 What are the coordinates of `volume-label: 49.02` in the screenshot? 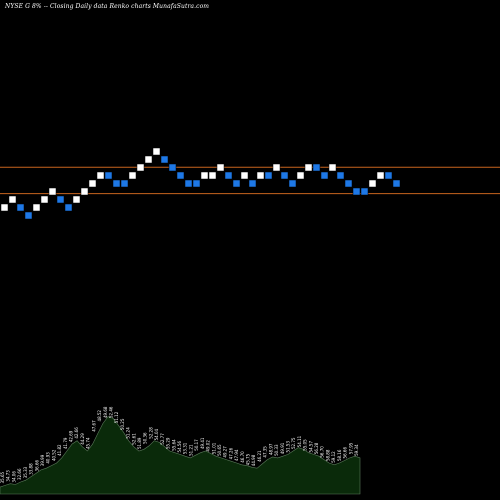 It's located at (208, 446).